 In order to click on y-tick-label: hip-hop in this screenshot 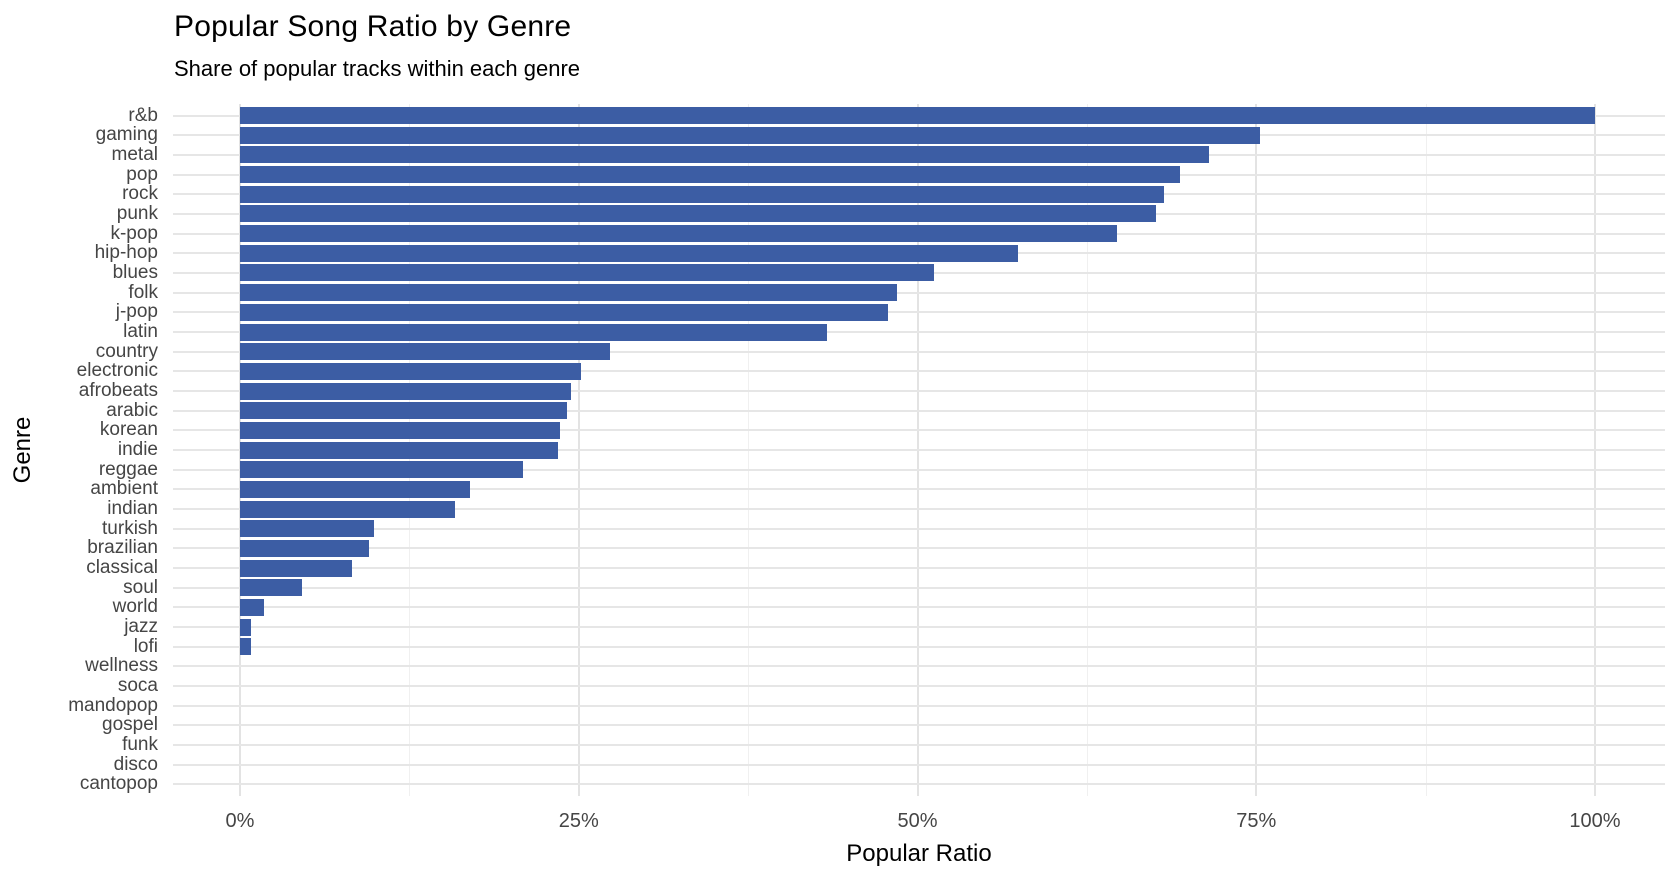, I will do `click(126, 253)`.